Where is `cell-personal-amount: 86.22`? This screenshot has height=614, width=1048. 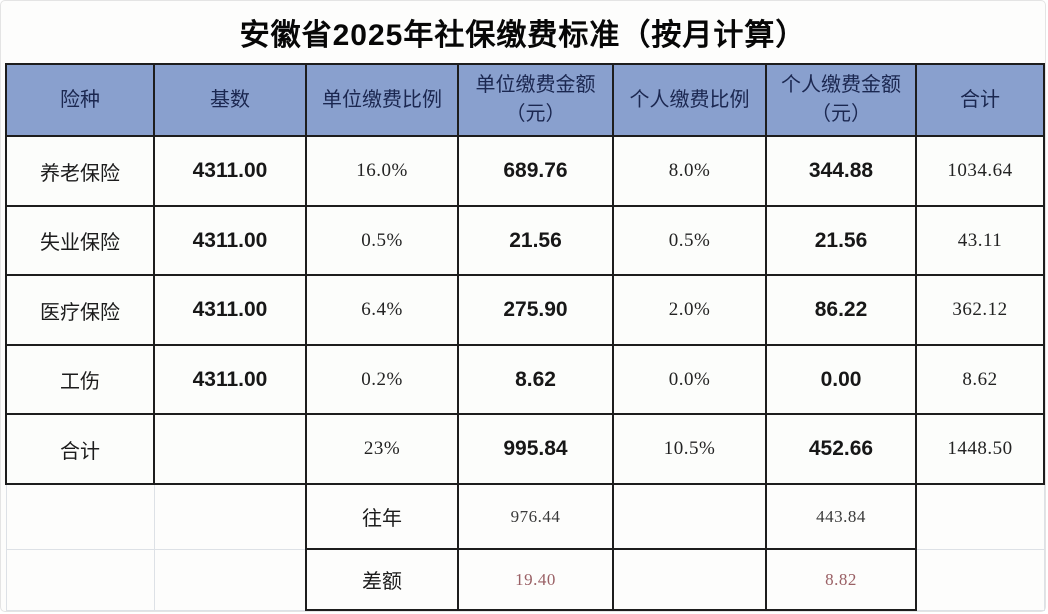
cell-personal-amount: 86.22 is located at coordinates (841, 310).